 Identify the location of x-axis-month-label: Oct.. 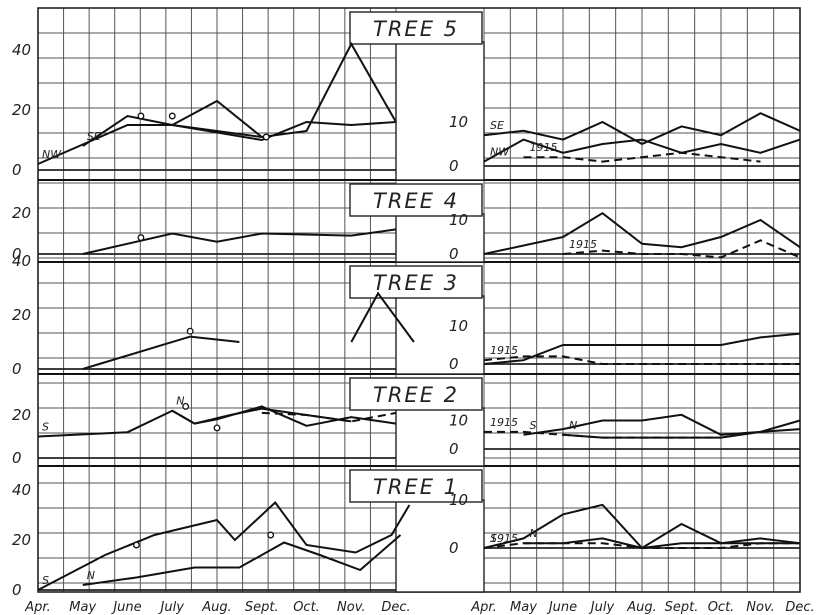
(721, 607).